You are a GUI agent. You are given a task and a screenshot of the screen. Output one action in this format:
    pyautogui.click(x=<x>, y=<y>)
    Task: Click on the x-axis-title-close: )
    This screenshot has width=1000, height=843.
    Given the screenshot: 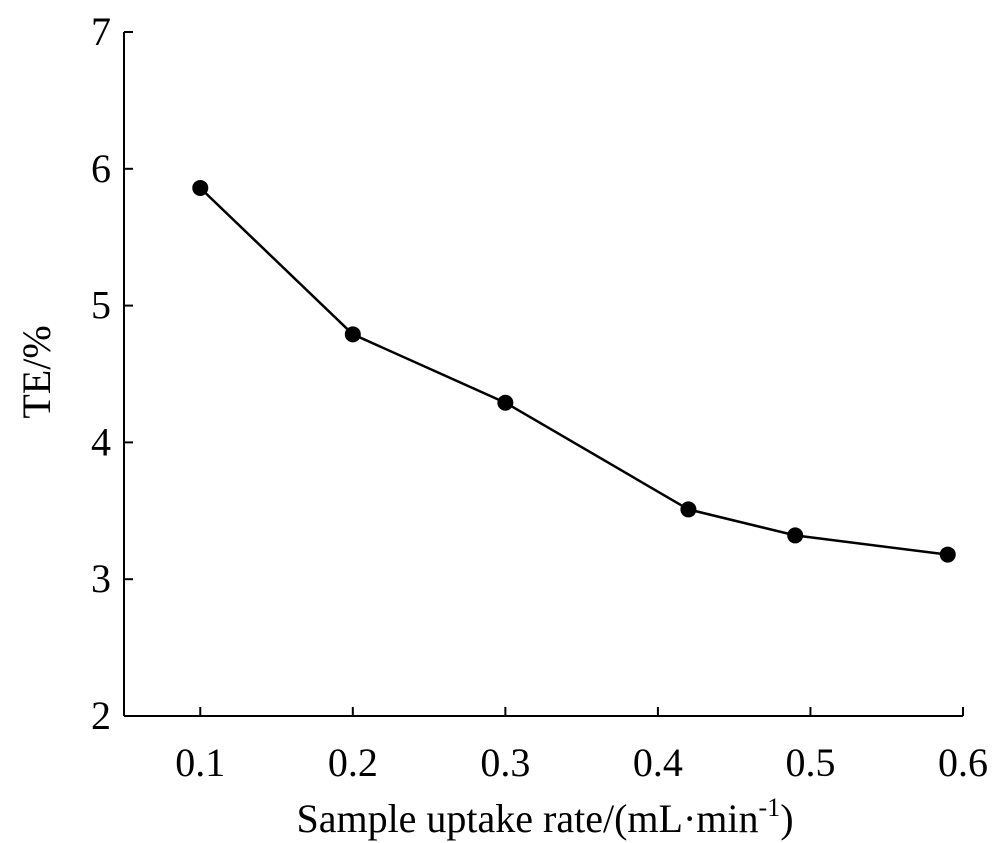 What is the action you would take?
    pyautogui.click(x=786, y=818)
    